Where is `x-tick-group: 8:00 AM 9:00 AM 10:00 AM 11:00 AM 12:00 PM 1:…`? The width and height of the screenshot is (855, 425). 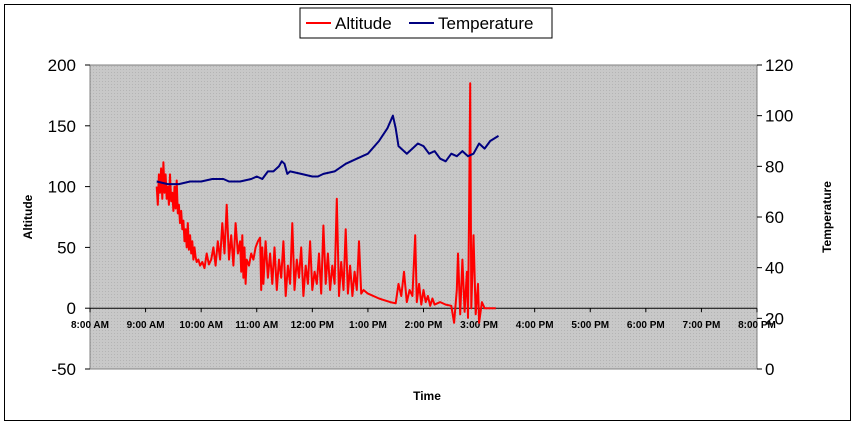
x-tick-group: 8:00 AM 9:00 AM 10:00 AM 11:00 AM 12:00 PM 1:… is located at coordinates (423, 319).